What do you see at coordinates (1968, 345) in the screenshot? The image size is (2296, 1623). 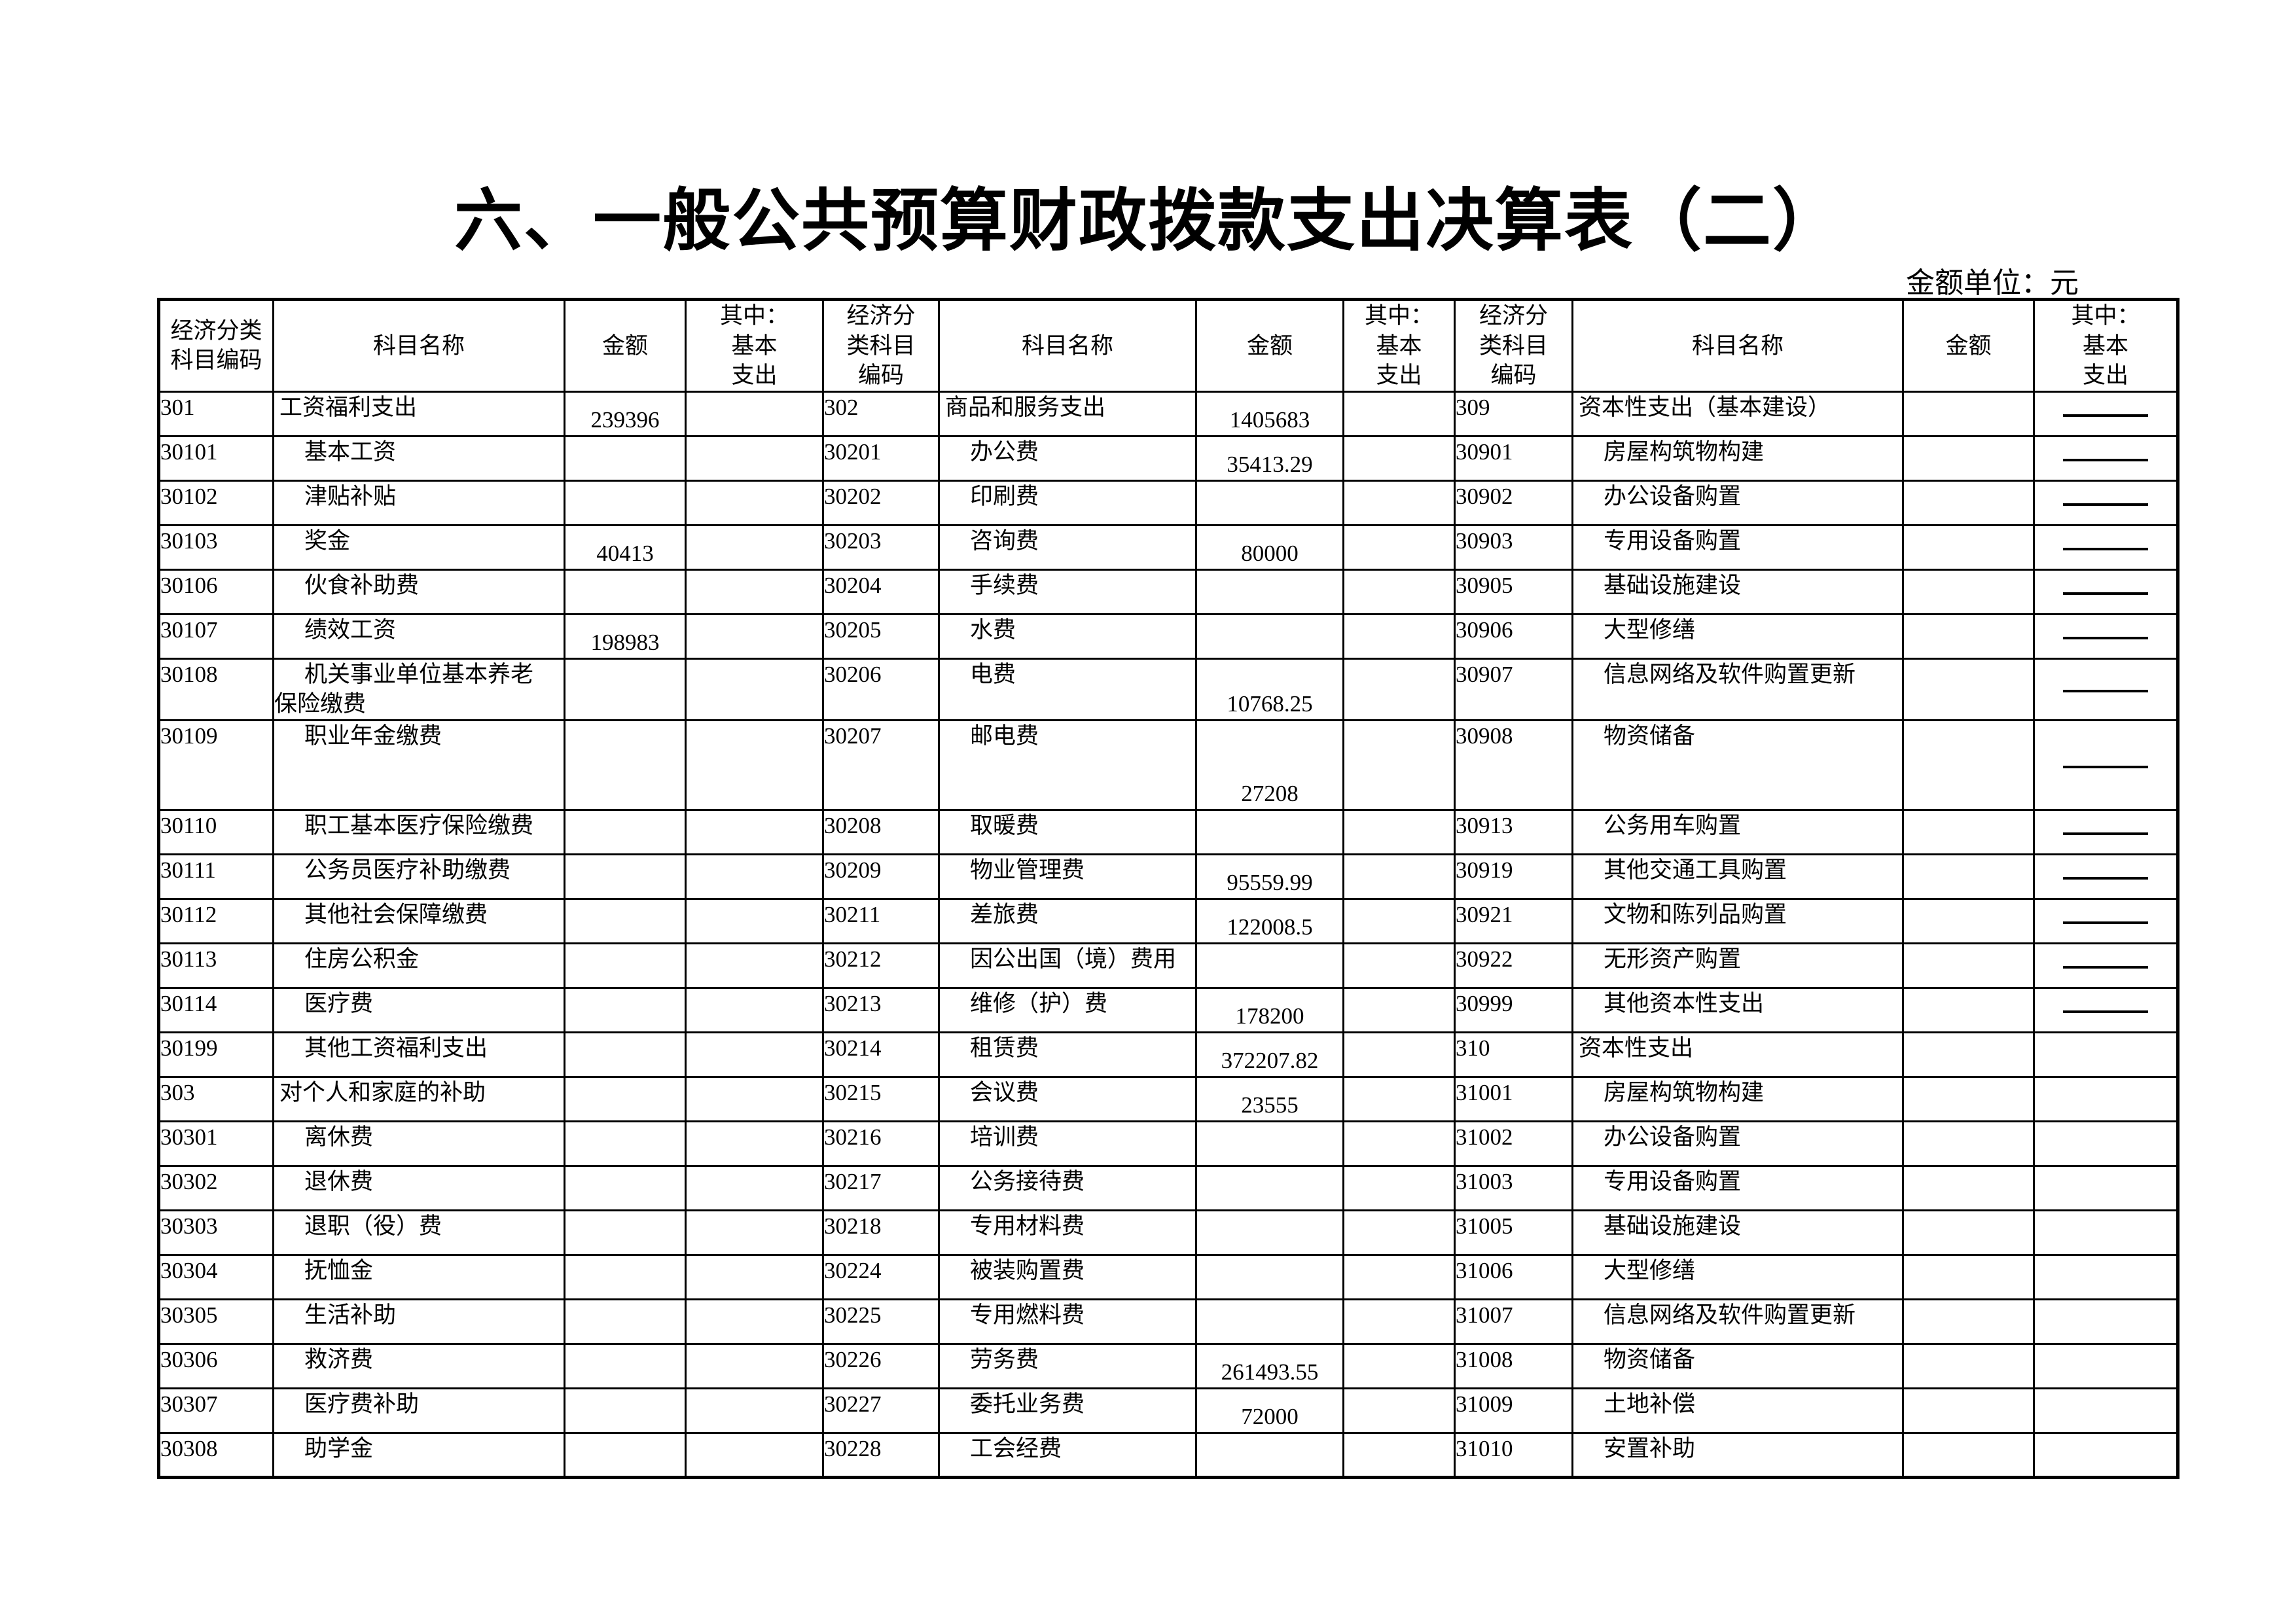 I see `header-amount-g3: 金额` at bounding box center [1968, 345].